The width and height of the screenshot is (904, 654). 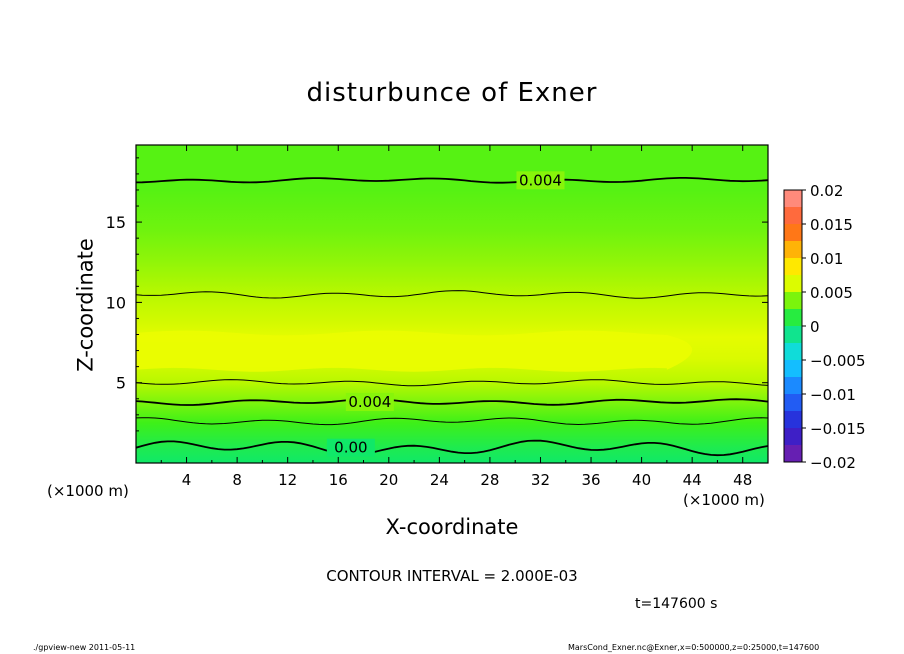 What do you see at coordinates (287, 480) in the screenshot?
I see `x-tick-label: 12` at bounding box center [287, 480].